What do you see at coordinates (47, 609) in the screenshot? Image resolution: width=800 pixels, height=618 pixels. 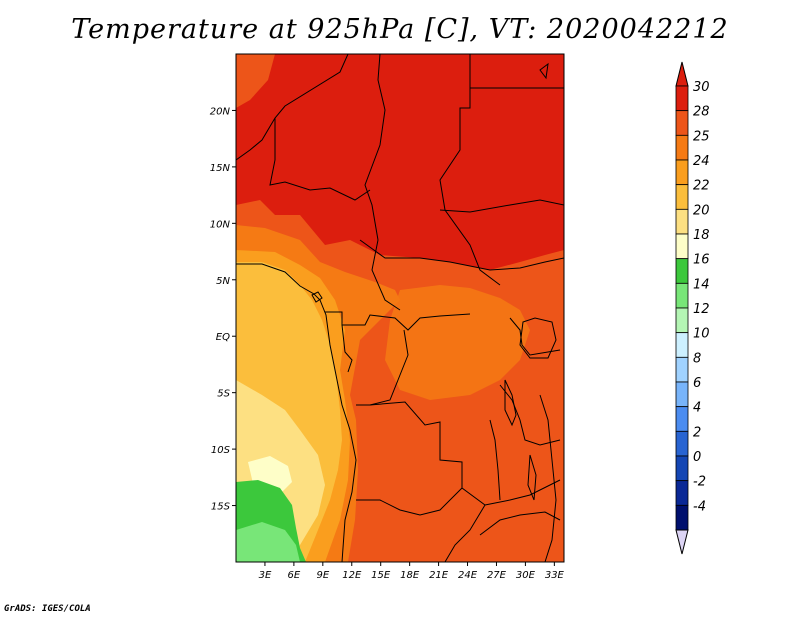 I see `credit-label: GrADS: IGES/COLA` at bounding box center [47, 609].